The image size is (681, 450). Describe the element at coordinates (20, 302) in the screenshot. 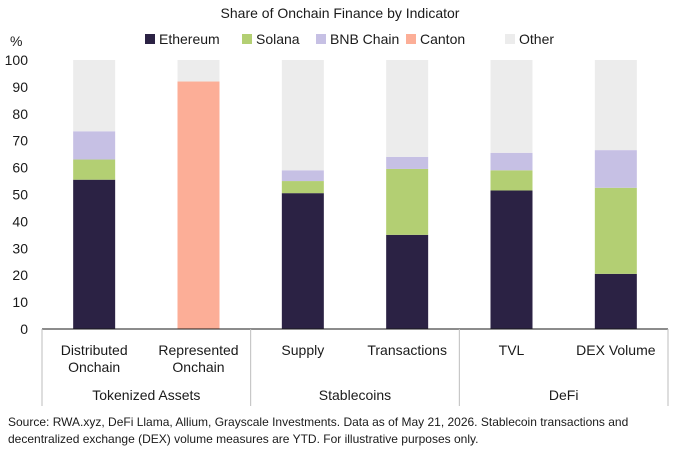

I see `y-tick-label: 10` at that location.